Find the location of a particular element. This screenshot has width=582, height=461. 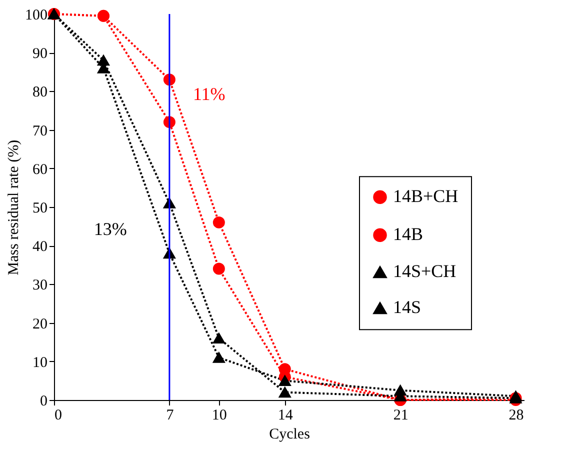

y-tick-label: 60 is located at coordinates (40, 170).